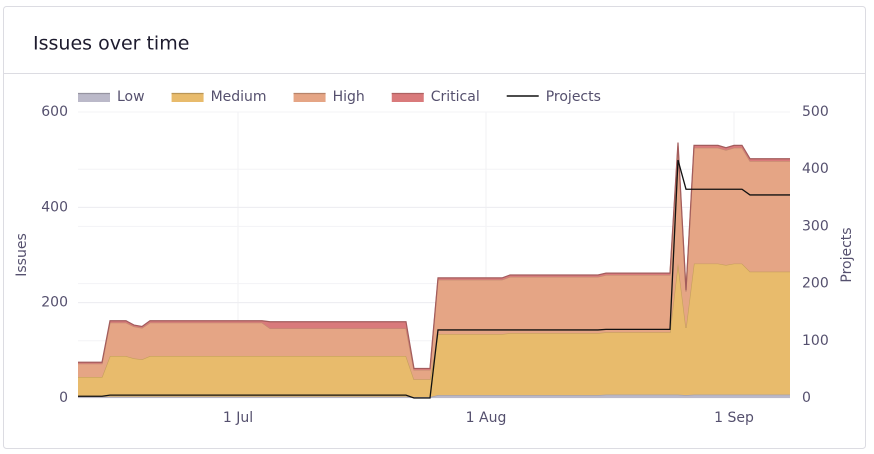 The width and height of the screenshot is (874, 454). I want to click on y2-tick-label: 500, so click(815, 112).